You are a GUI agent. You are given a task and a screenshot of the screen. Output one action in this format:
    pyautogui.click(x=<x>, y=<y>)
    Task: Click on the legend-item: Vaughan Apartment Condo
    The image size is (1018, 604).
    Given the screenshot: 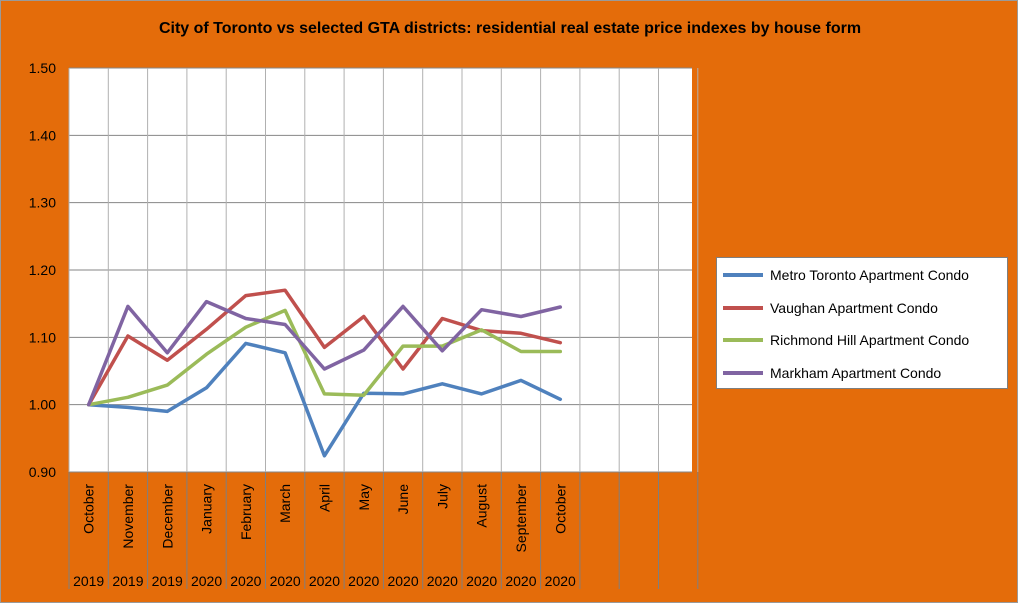 What is the action you would take?
    pyautogui.click(x=830, y=308)
    